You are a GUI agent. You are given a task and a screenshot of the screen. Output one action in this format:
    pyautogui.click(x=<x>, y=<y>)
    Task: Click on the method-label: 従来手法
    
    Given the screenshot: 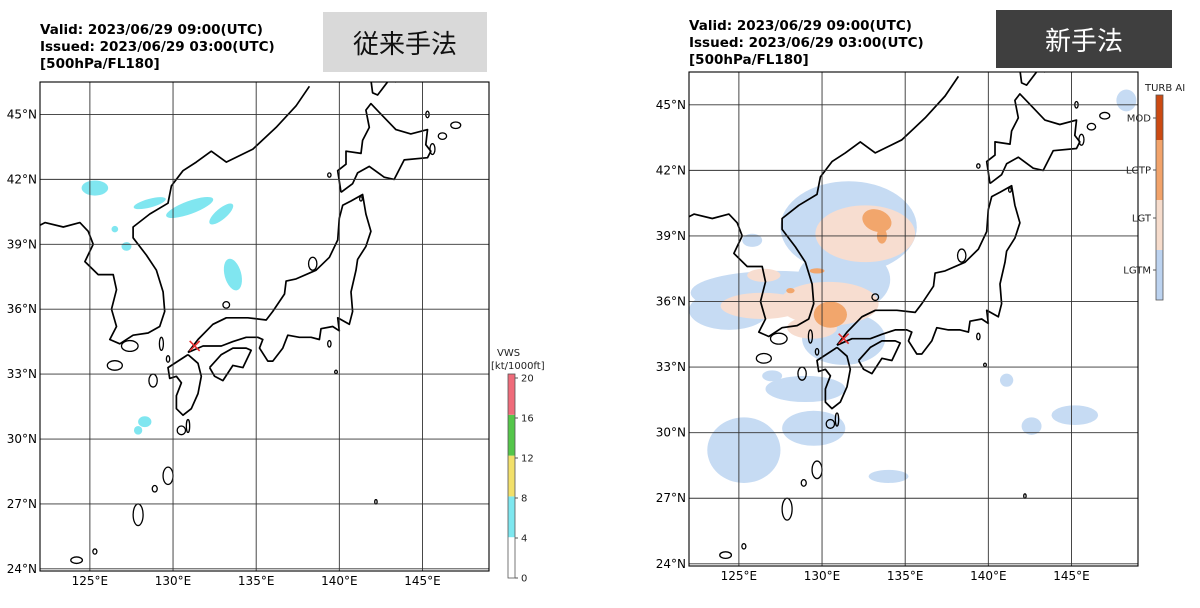 What is the action you would take?
    pyautogui.click(x=405, y=42)
    